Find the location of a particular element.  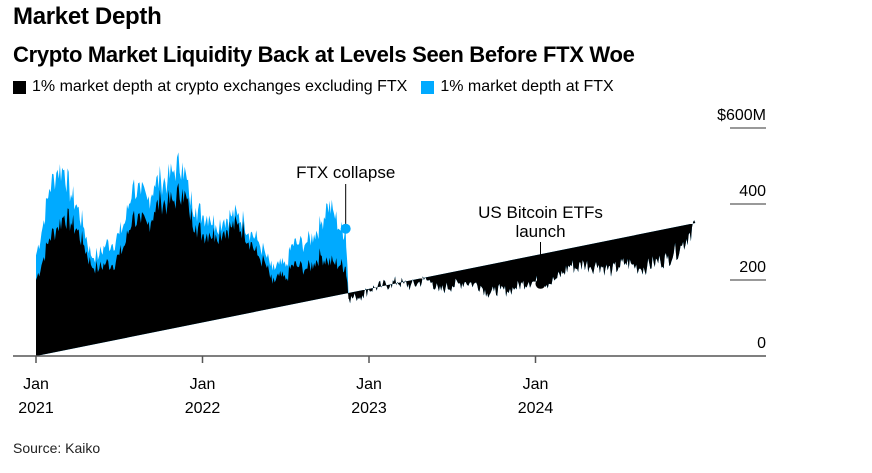

legend-label-ftx: 1% market depth at FTX is located at coordinates (527, 86).